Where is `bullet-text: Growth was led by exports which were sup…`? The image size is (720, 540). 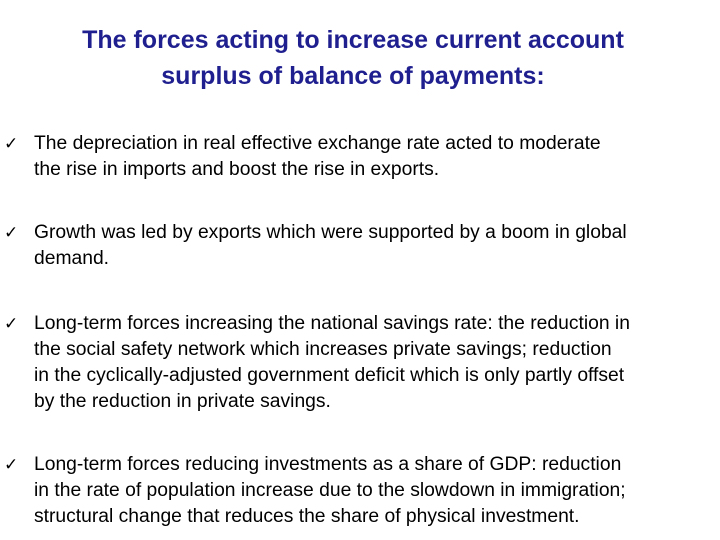
bullet-text: Growth was led by exports which were sup… is located at coordinates (376, 246).